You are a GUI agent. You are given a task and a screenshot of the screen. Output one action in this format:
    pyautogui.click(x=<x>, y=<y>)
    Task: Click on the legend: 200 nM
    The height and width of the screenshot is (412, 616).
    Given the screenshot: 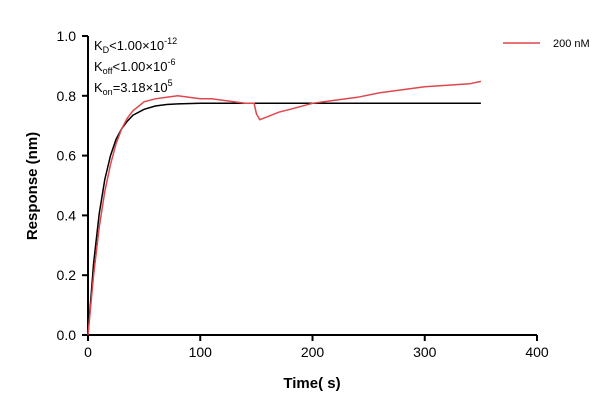 What is the action you would take?
    pyautogui.click(x=546, y=44)
    